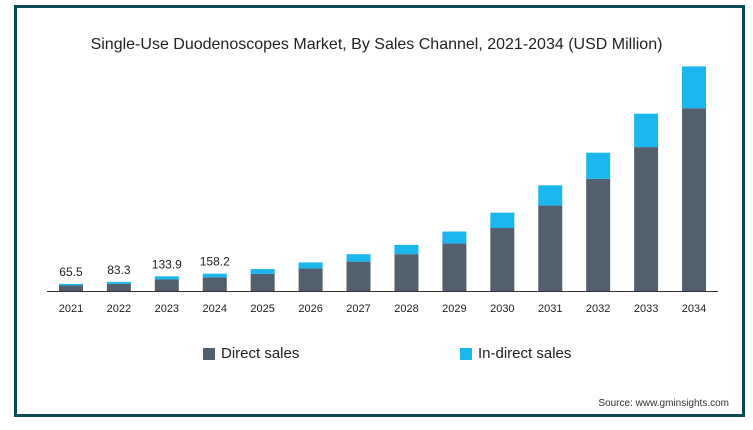 The width and height of the screenshot is (753, 430). I want to click on x-tick-label-2025: 2025, so click(262, 309).